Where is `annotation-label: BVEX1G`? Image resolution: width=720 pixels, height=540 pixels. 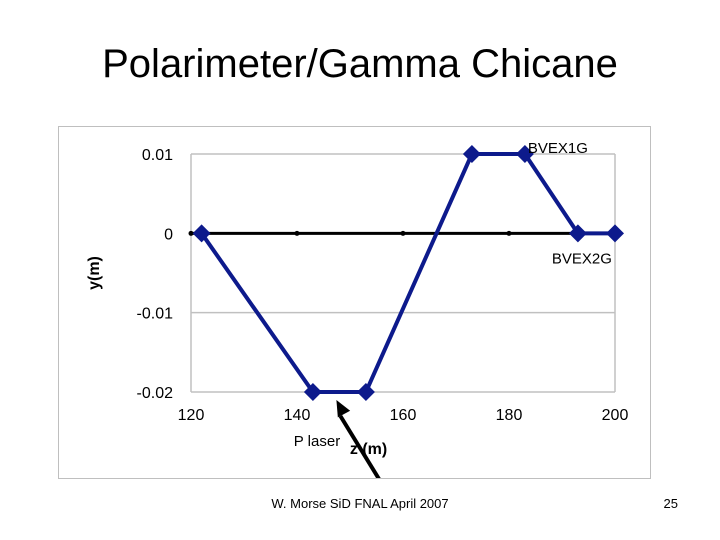 annotation-label: BVEX1G is located at coordinates (558, 148).